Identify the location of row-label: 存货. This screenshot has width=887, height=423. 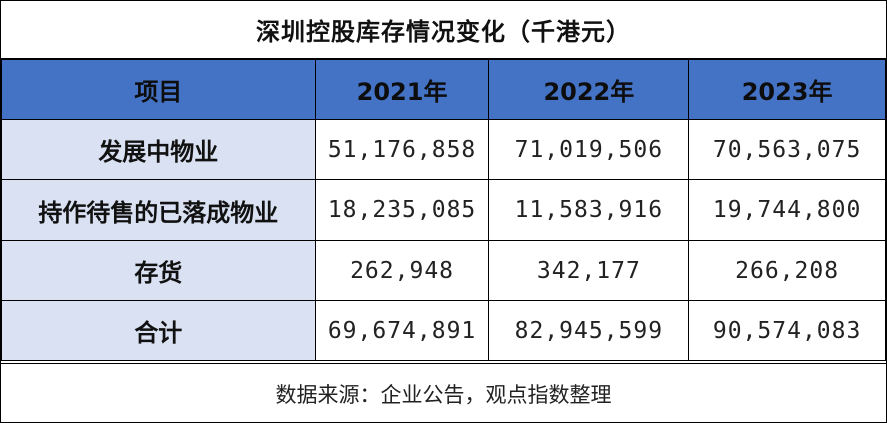
(158, 270).